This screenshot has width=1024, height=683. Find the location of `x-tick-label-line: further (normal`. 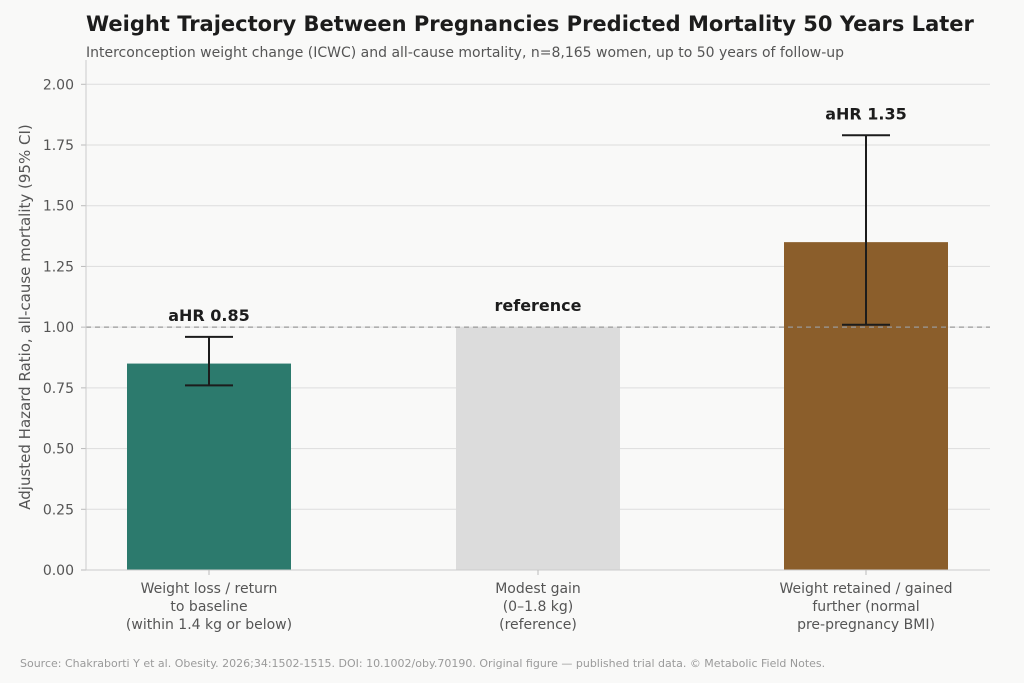

x-tick-label-line: further (normal is located at coordinates (865, 607).